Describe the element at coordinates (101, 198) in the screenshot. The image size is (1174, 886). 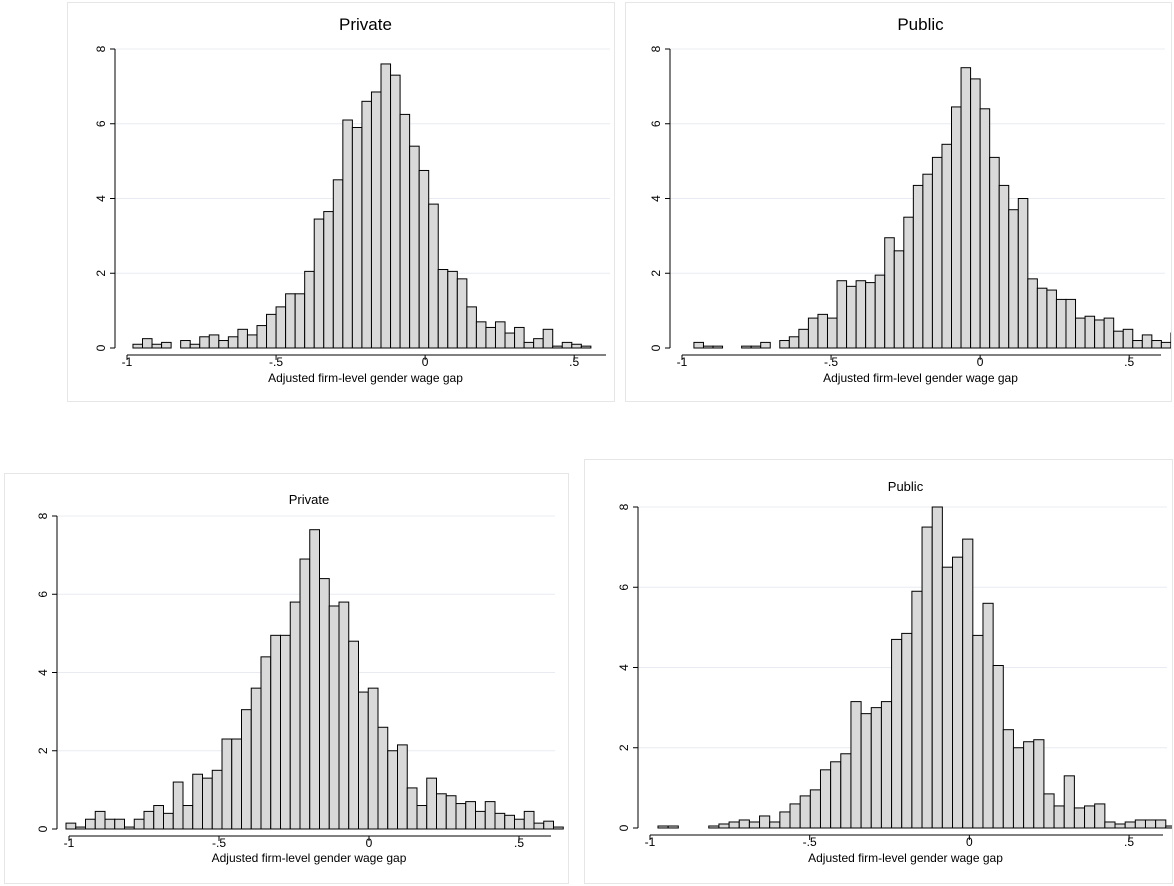
I see `y-tick-label: 4` at that location.